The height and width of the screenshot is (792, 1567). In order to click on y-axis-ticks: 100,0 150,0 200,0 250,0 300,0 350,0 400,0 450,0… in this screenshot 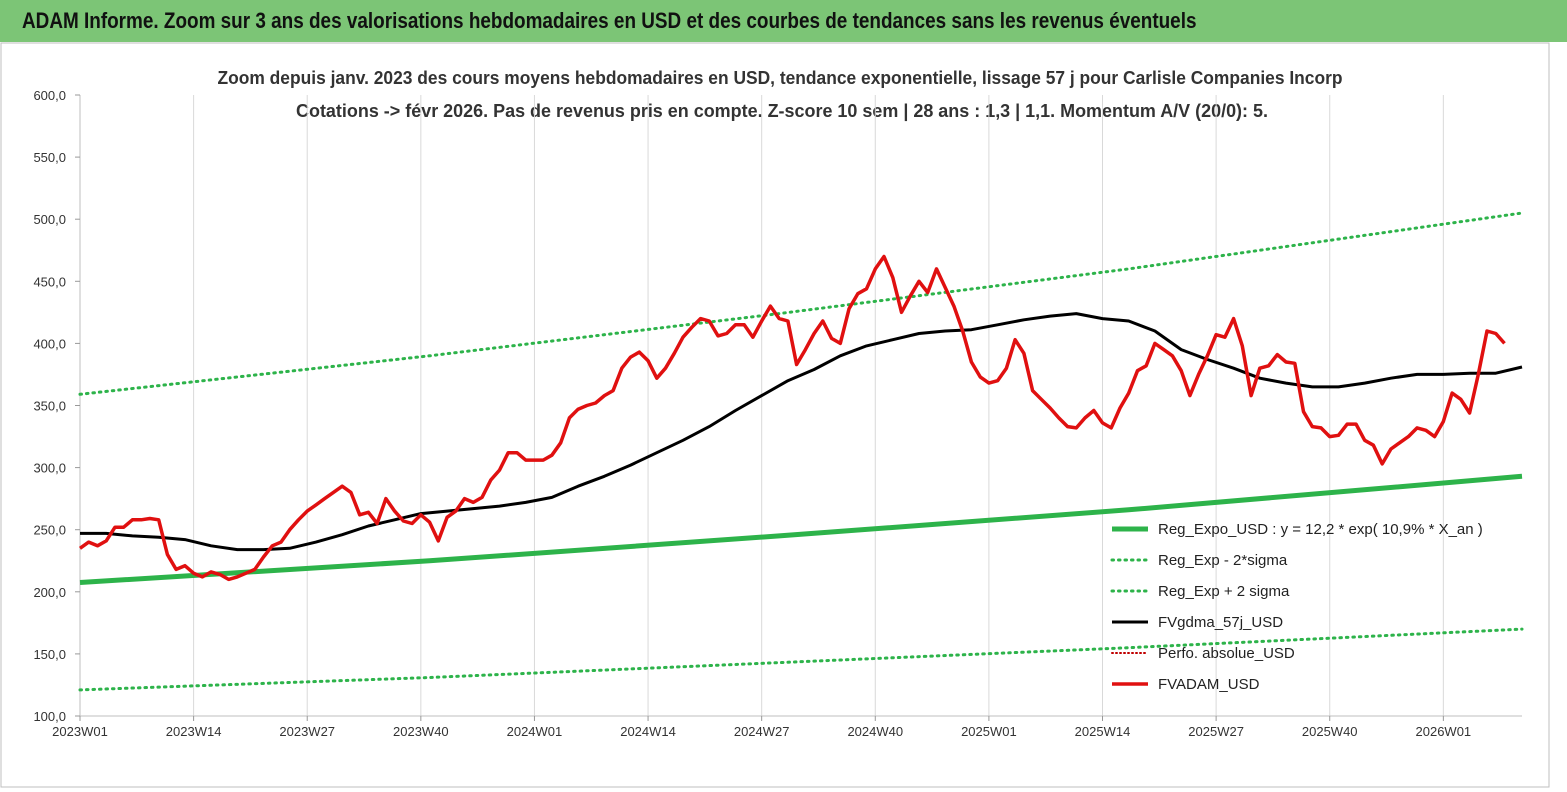, I will do `click(56, 406)`.